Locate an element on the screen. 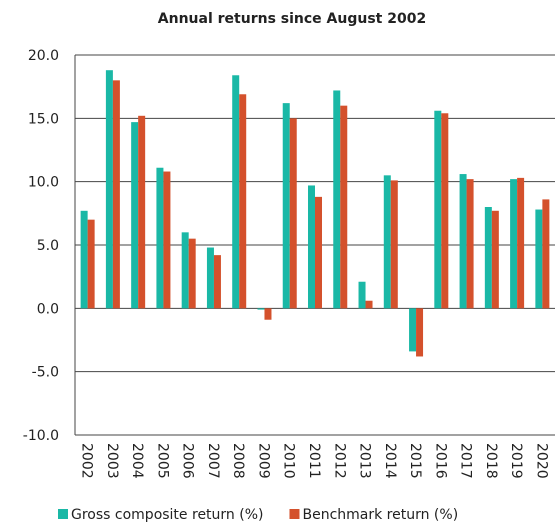  y-tick-label: 20.0 is located at coordinates (43, 56).